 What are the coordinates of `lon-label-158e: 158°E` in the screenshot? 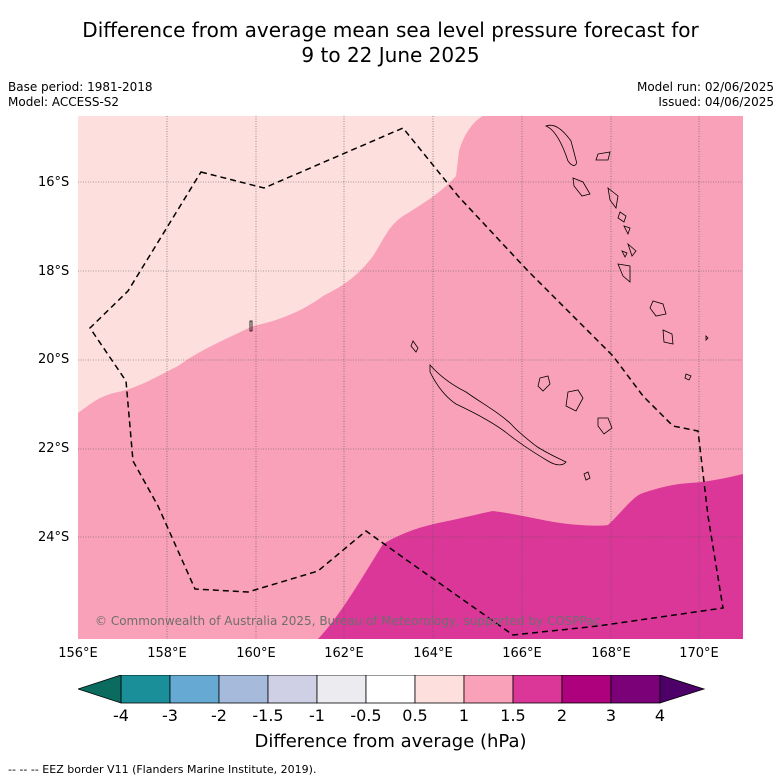 It's located at (167, 653).